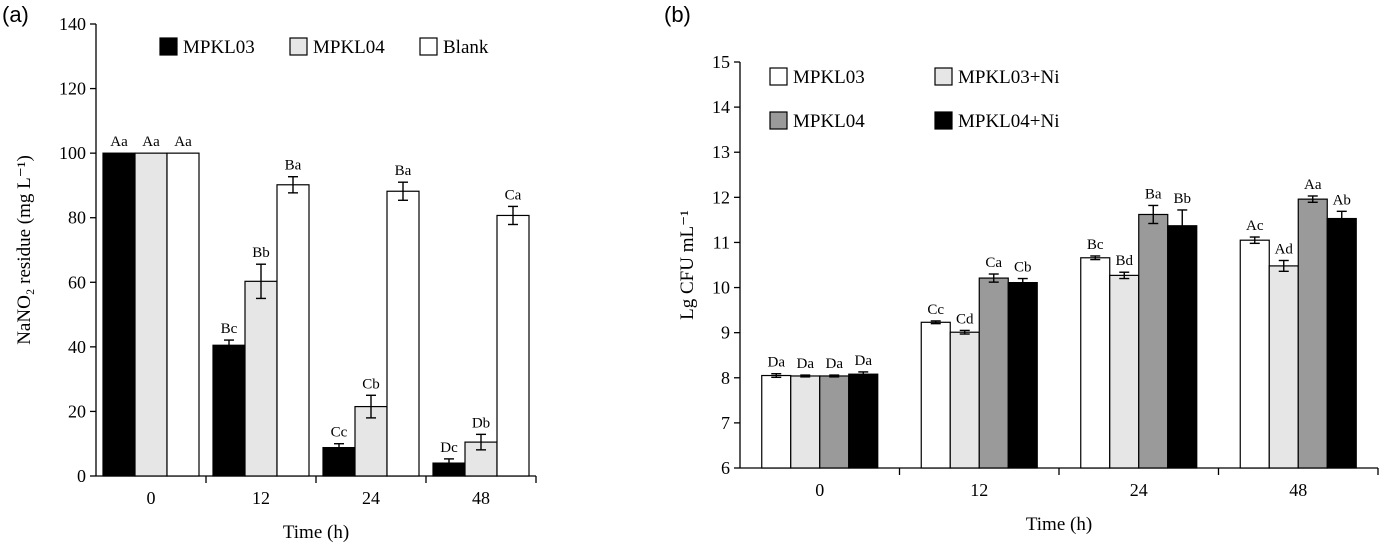 Image resolution: width=1400 pixels, height=549 pixels. Describe the element at coordinates (1298, 490) in the screenshot. I see `x-tick-label: 48` at that location.